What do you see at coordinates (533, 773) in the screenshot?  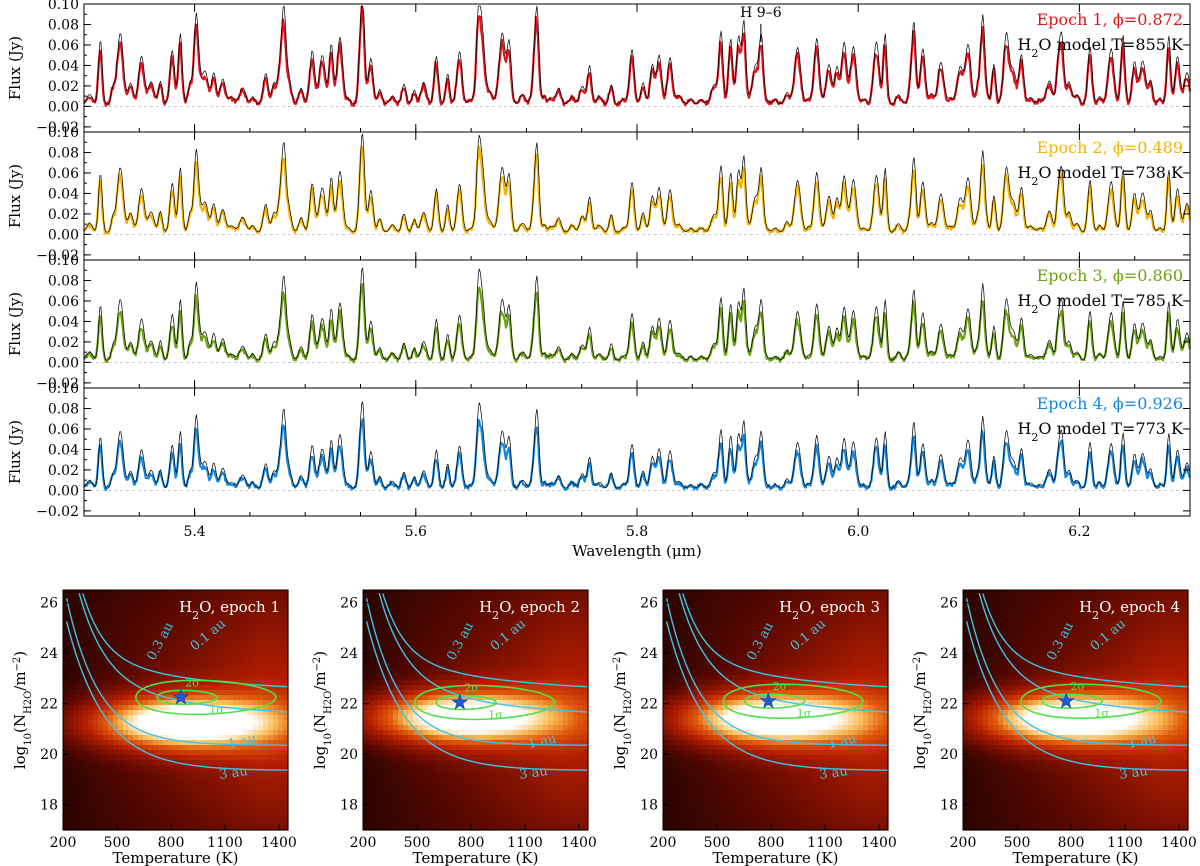 I see `radius-contour-label: 3 au` at bounding box center [533, 773].